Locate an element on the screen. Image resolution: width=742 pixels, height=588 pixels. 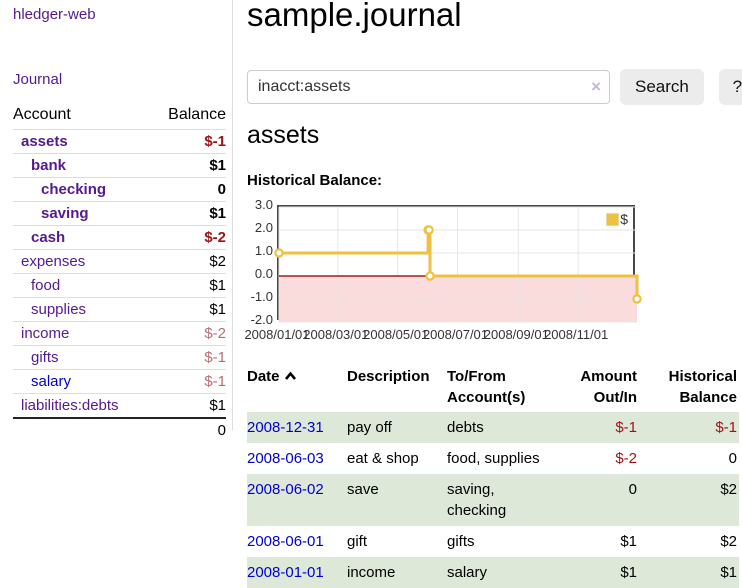
sidebar-account-link: income is located at coordinates (45, 333).